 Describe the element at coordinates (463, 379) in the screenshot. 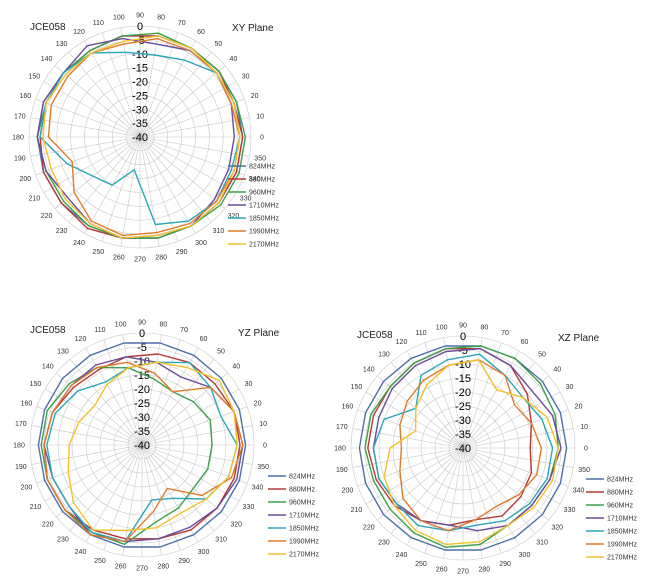

I see `radial-tick-label: -15` at that location.